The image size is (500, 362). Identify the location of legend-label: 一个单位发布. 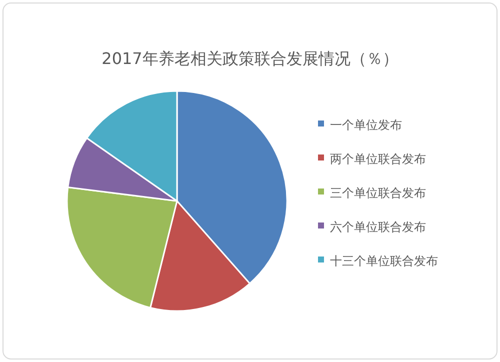
(366, 125).